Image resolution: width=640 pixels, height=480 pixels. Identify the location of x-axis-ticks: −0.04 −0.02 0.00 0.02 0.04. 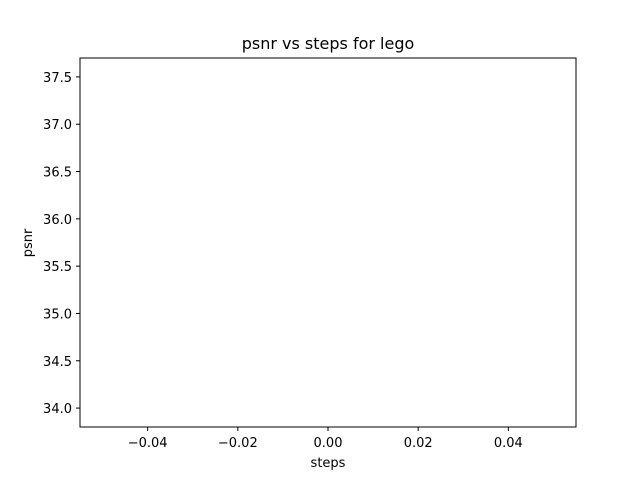
(325, 439).